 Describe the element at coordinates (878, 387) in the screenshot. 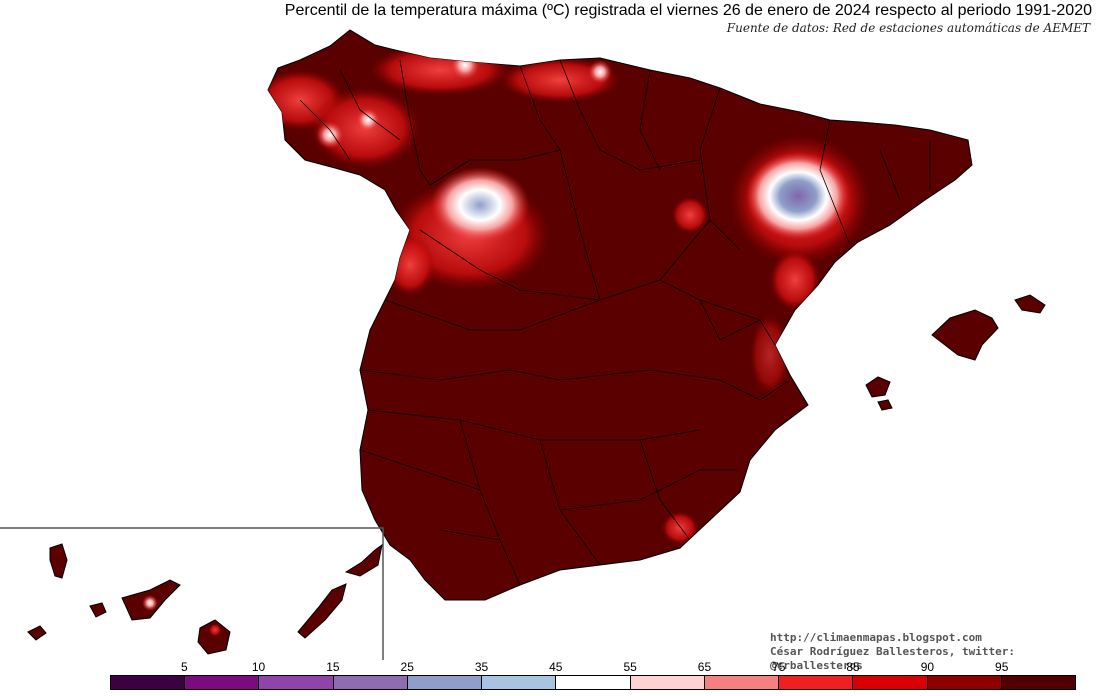

I see `ibiza` at that location.